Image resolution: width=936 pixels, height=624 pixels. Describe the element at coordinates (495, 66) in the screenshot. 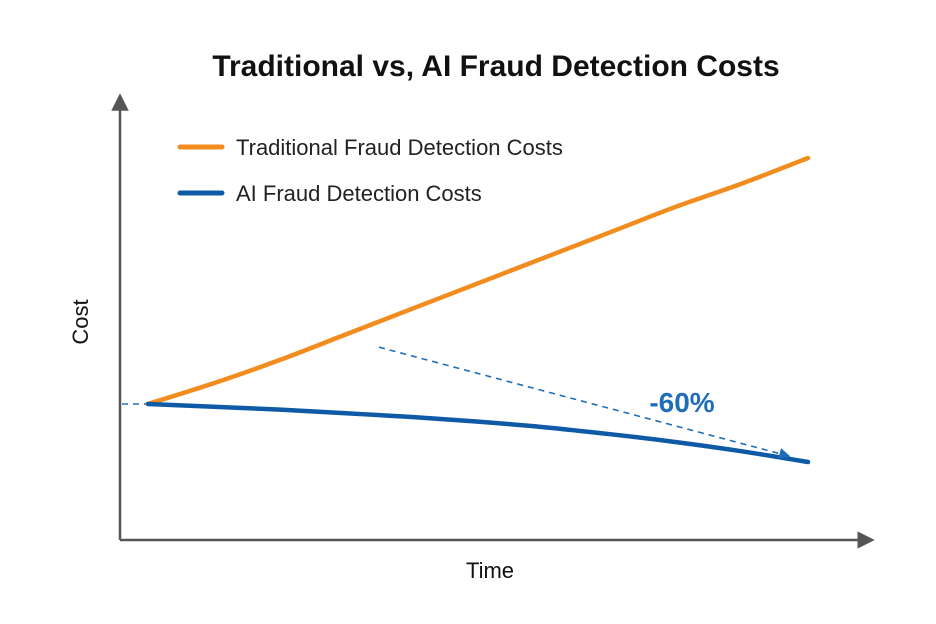

I see `chart-title: Traditional vs, AI Fraud Detection Costs` at that location.